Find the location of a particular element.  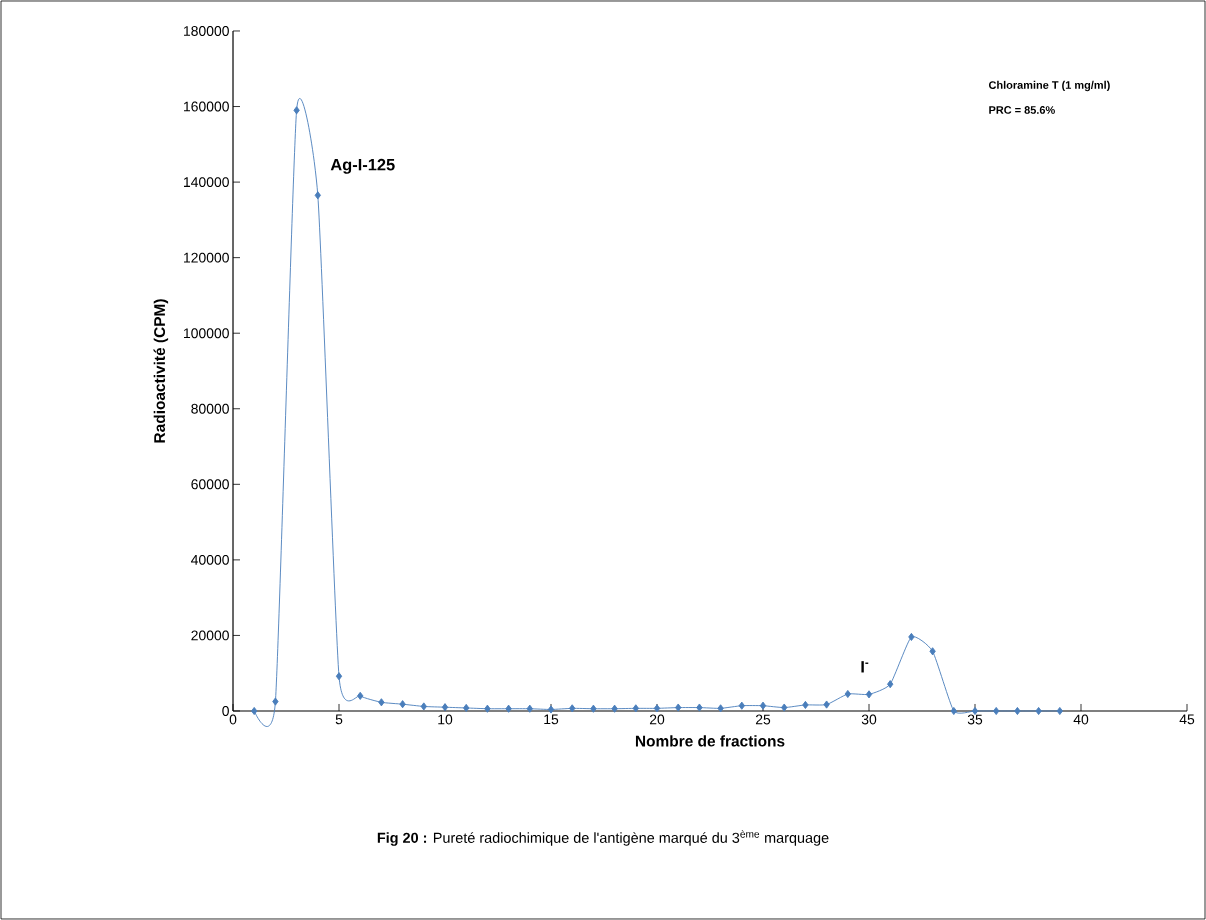

x-tick-label: 0 is located at coordinates (233, 719).